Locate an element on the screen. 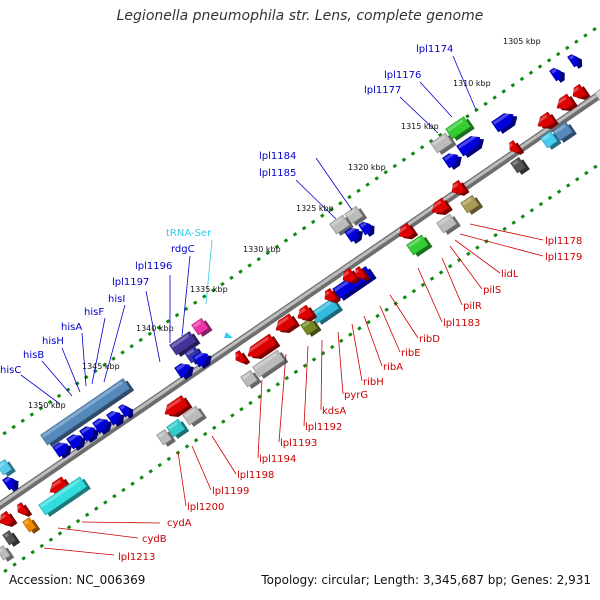 The height and width of the screenshot is (600, 600). gene-feature-lpl1177 is located at coordinates (443, 144).